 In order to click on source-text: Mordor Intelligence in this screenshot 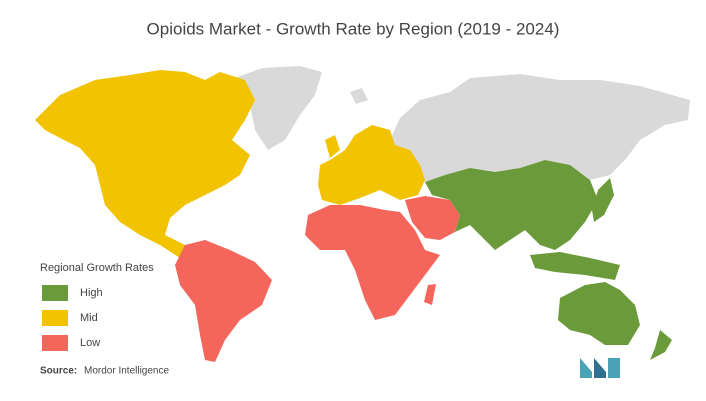, I will do `click(126, 371)`.